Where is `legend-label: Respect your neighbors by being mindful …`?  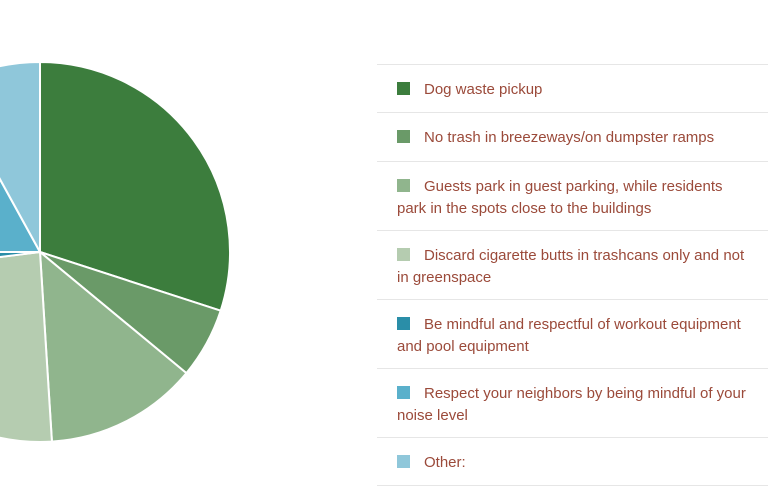
legend-label: Respect your neighbors by being mindful … is located at coordinates (585, 393).